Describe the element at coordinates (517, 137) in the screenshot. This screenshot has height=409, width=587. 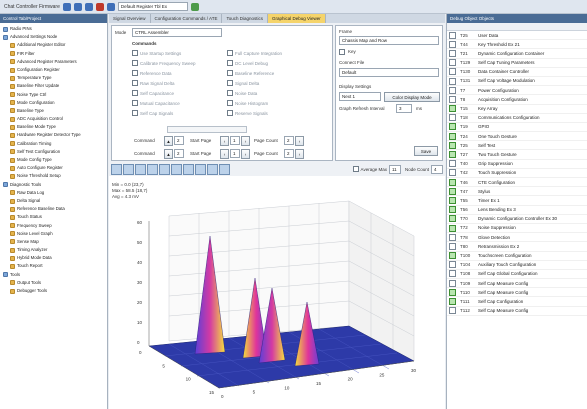
I see `object-row: T24 One Touch Gesture` at that location.